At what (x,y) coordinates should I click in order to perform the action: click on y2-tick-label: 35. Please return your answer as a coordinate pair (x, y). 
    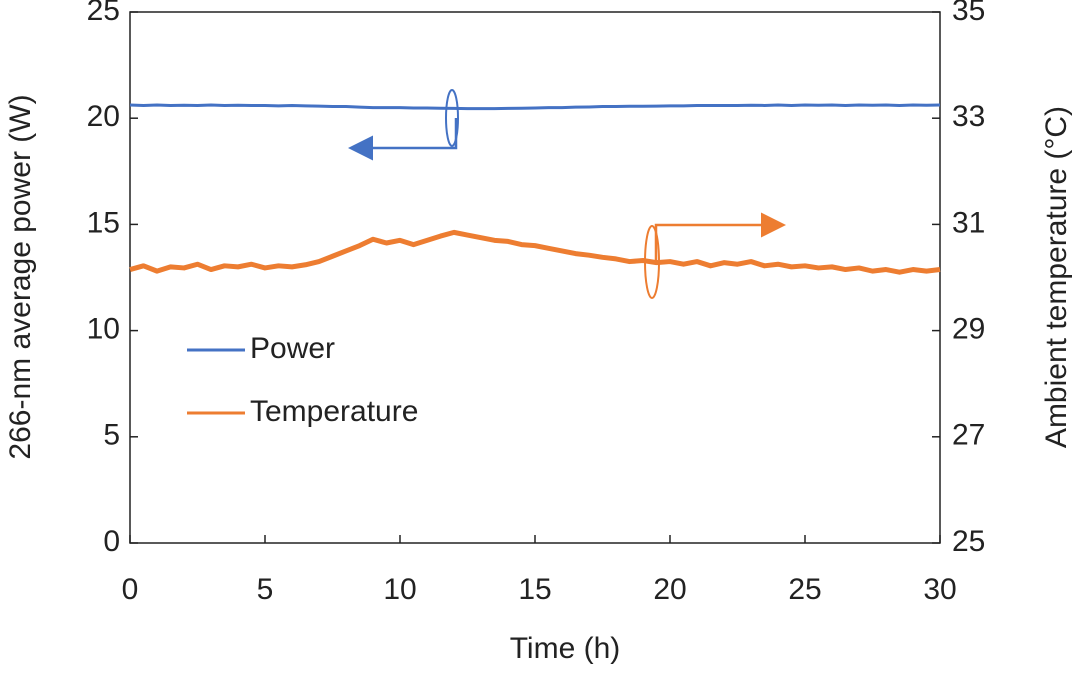
    Looking at the image, I should click on (968, 13).